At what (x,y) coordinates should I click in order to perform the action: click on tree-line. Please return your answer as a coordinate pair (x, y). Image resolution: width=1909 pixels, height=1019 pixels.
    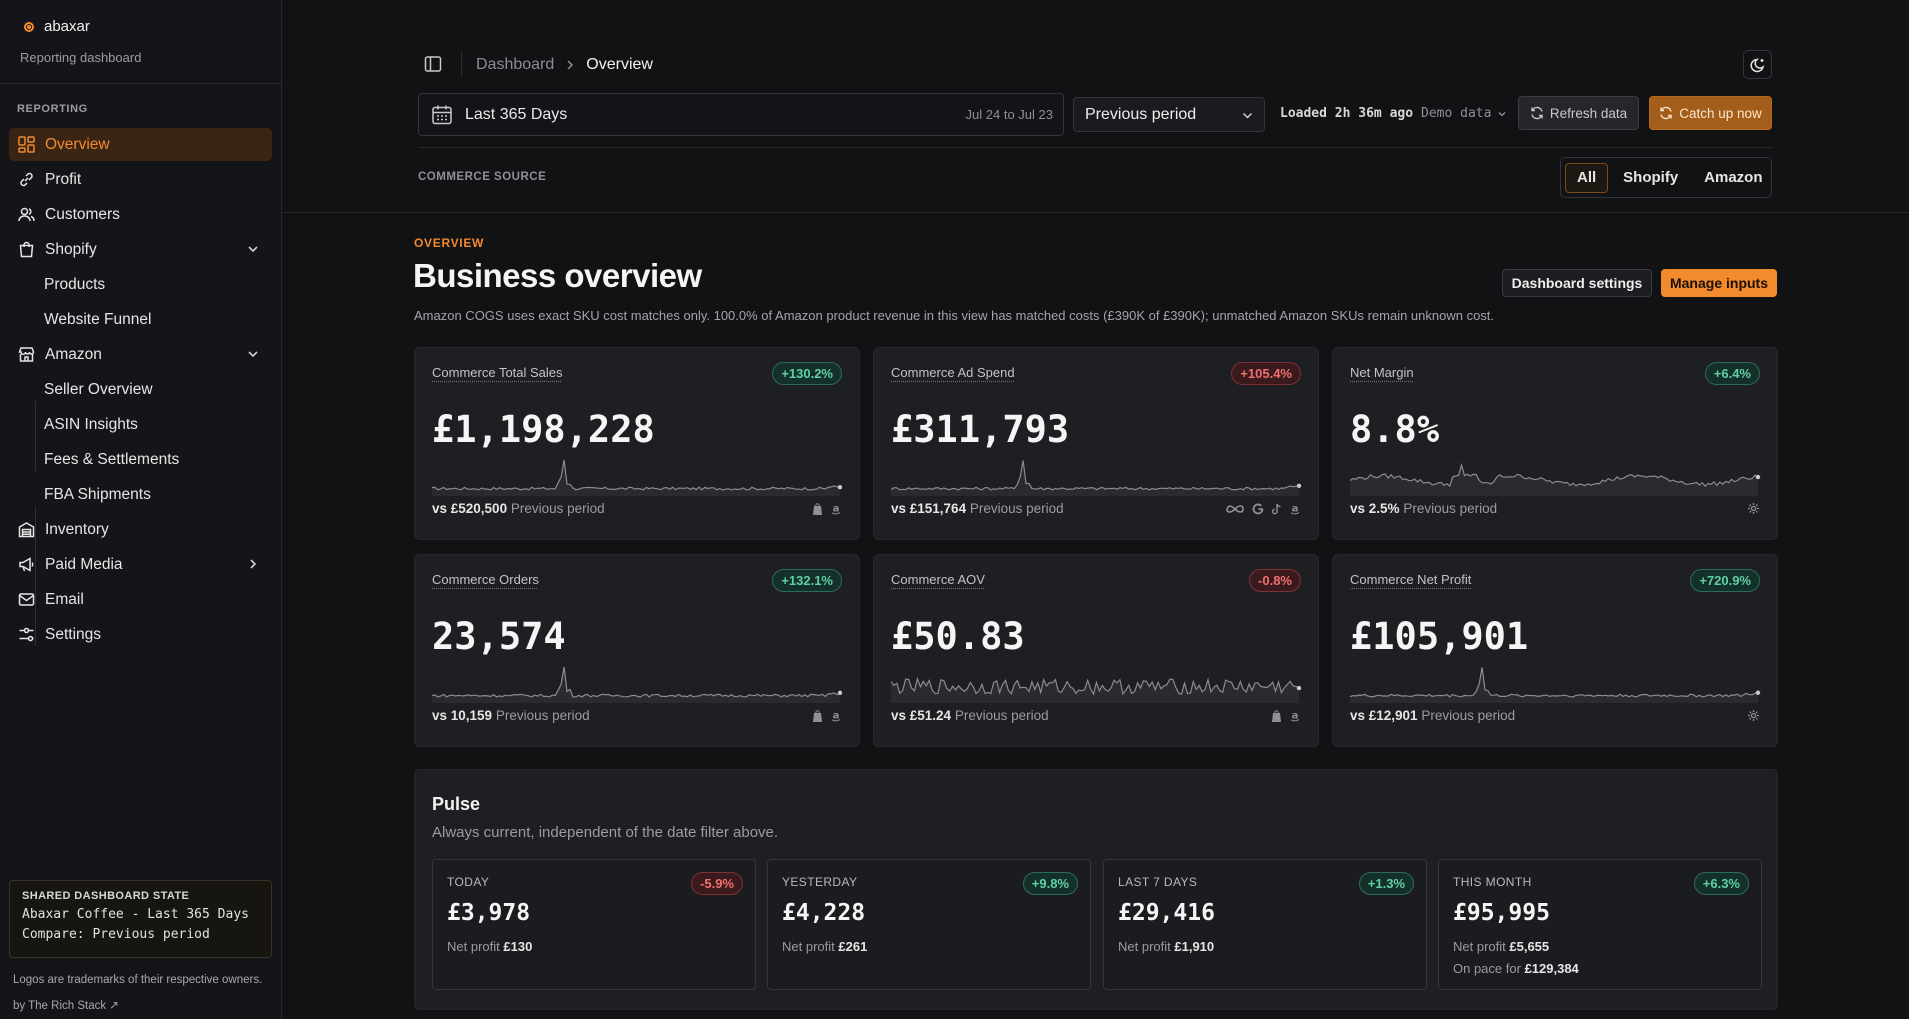
    Looking at the image, I should click on (35, 436).